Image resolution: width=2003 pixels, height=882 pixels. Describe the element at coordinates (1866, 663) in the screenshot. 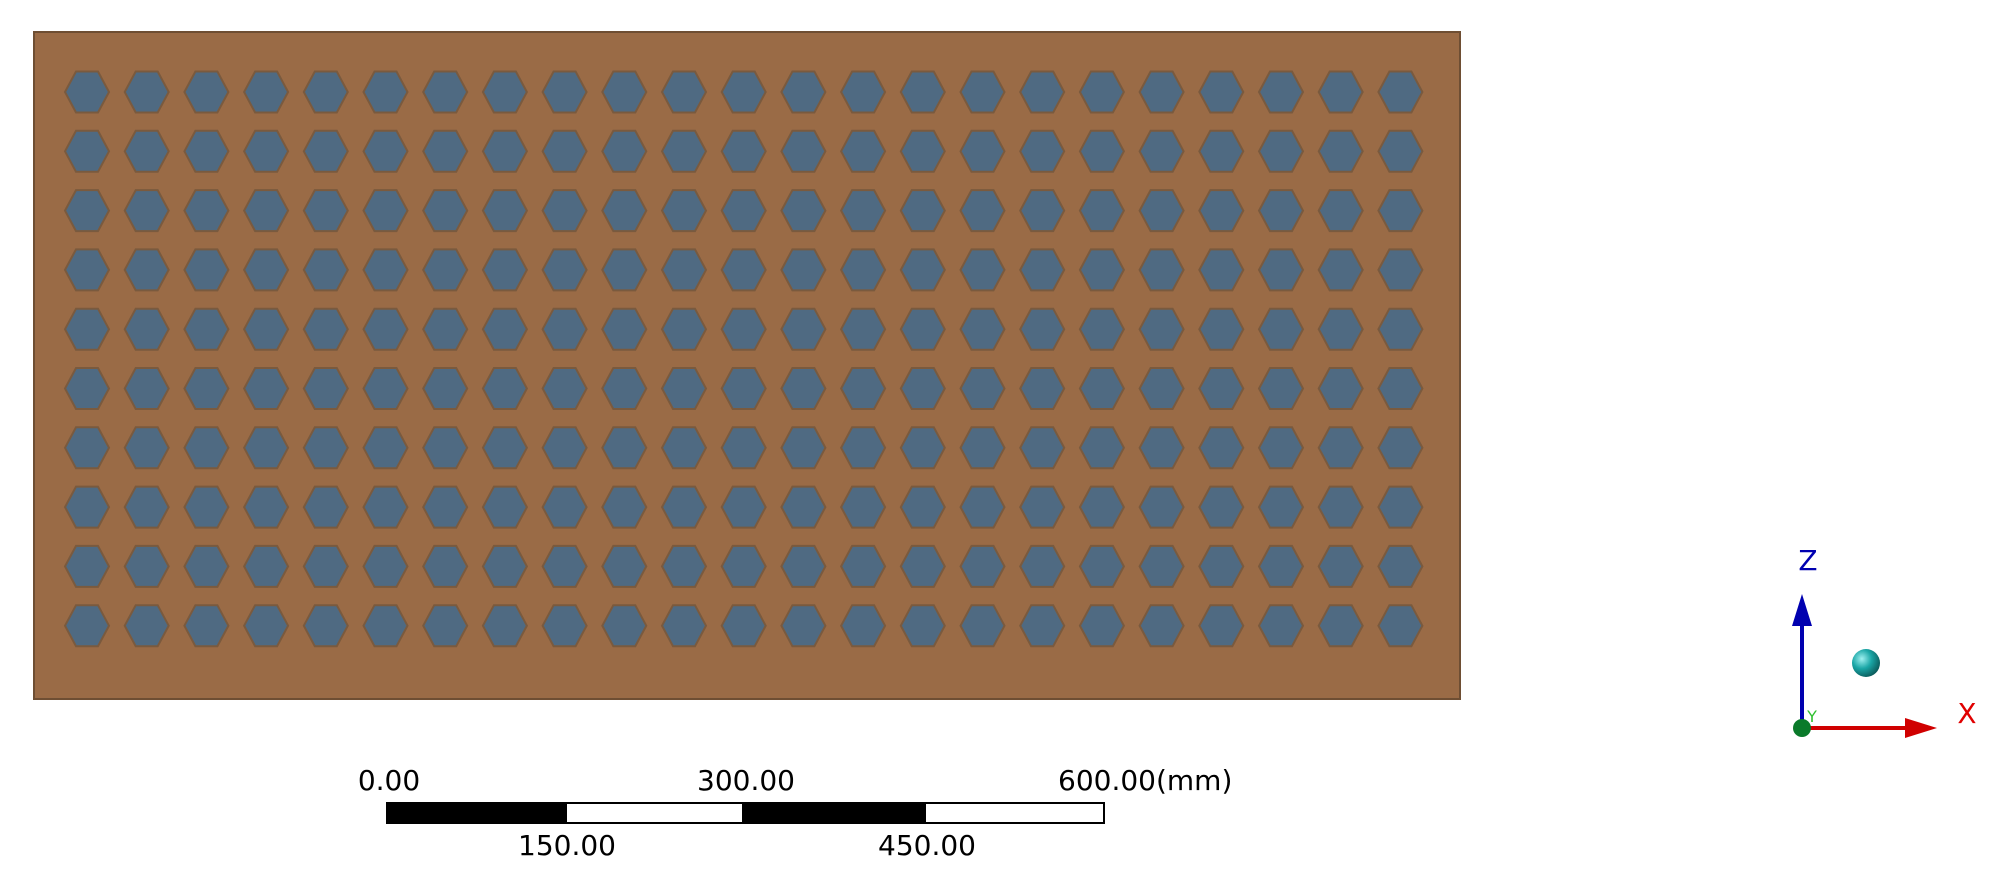

I see `view-sphere` at that location.